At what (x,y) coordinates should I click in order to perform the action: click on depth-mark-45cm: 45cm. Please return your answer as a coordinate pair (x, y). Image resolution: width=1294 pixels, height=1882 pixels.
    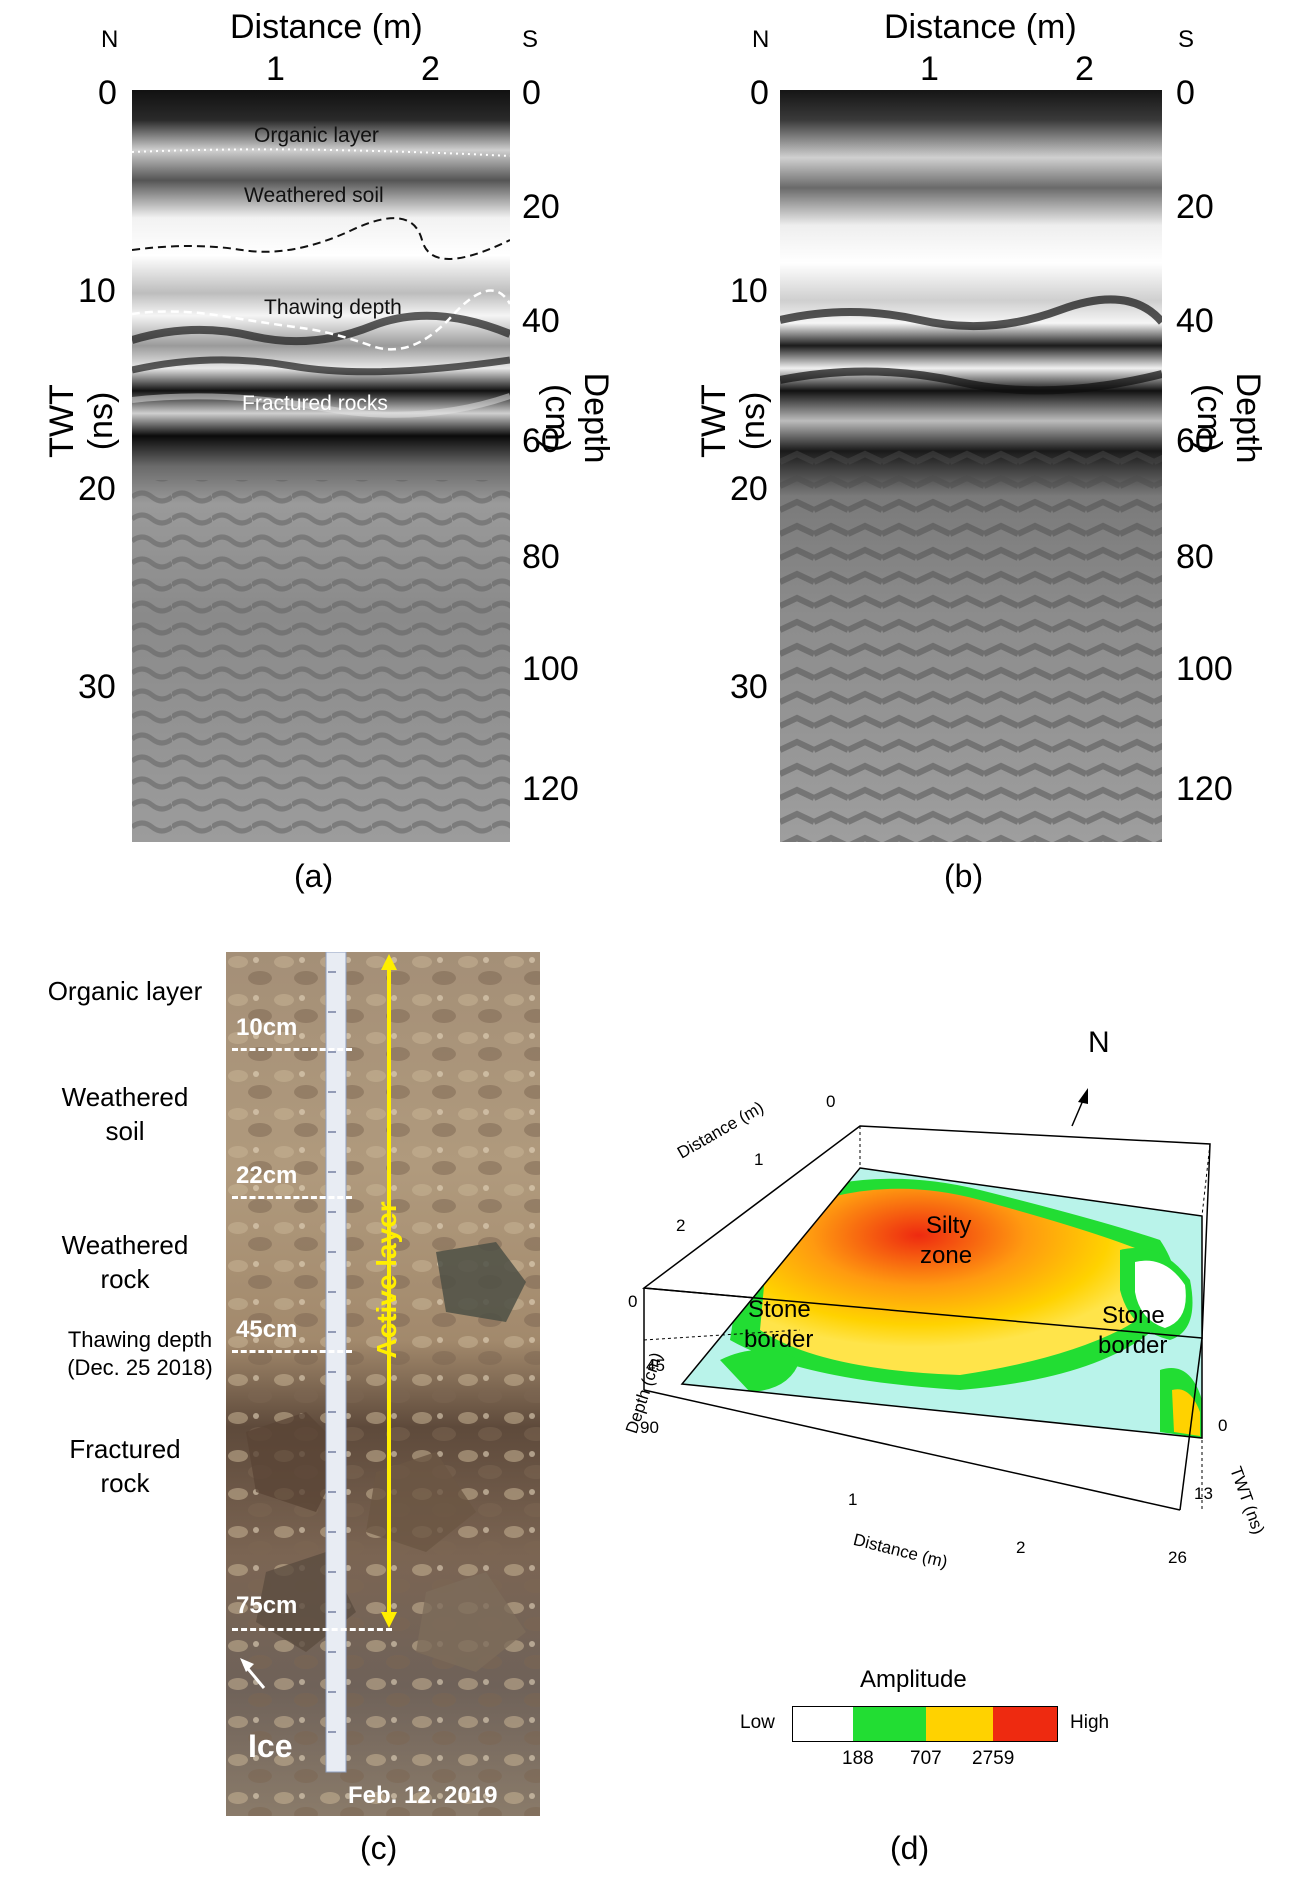
    Looking at the image, I should click on (267, 1329).